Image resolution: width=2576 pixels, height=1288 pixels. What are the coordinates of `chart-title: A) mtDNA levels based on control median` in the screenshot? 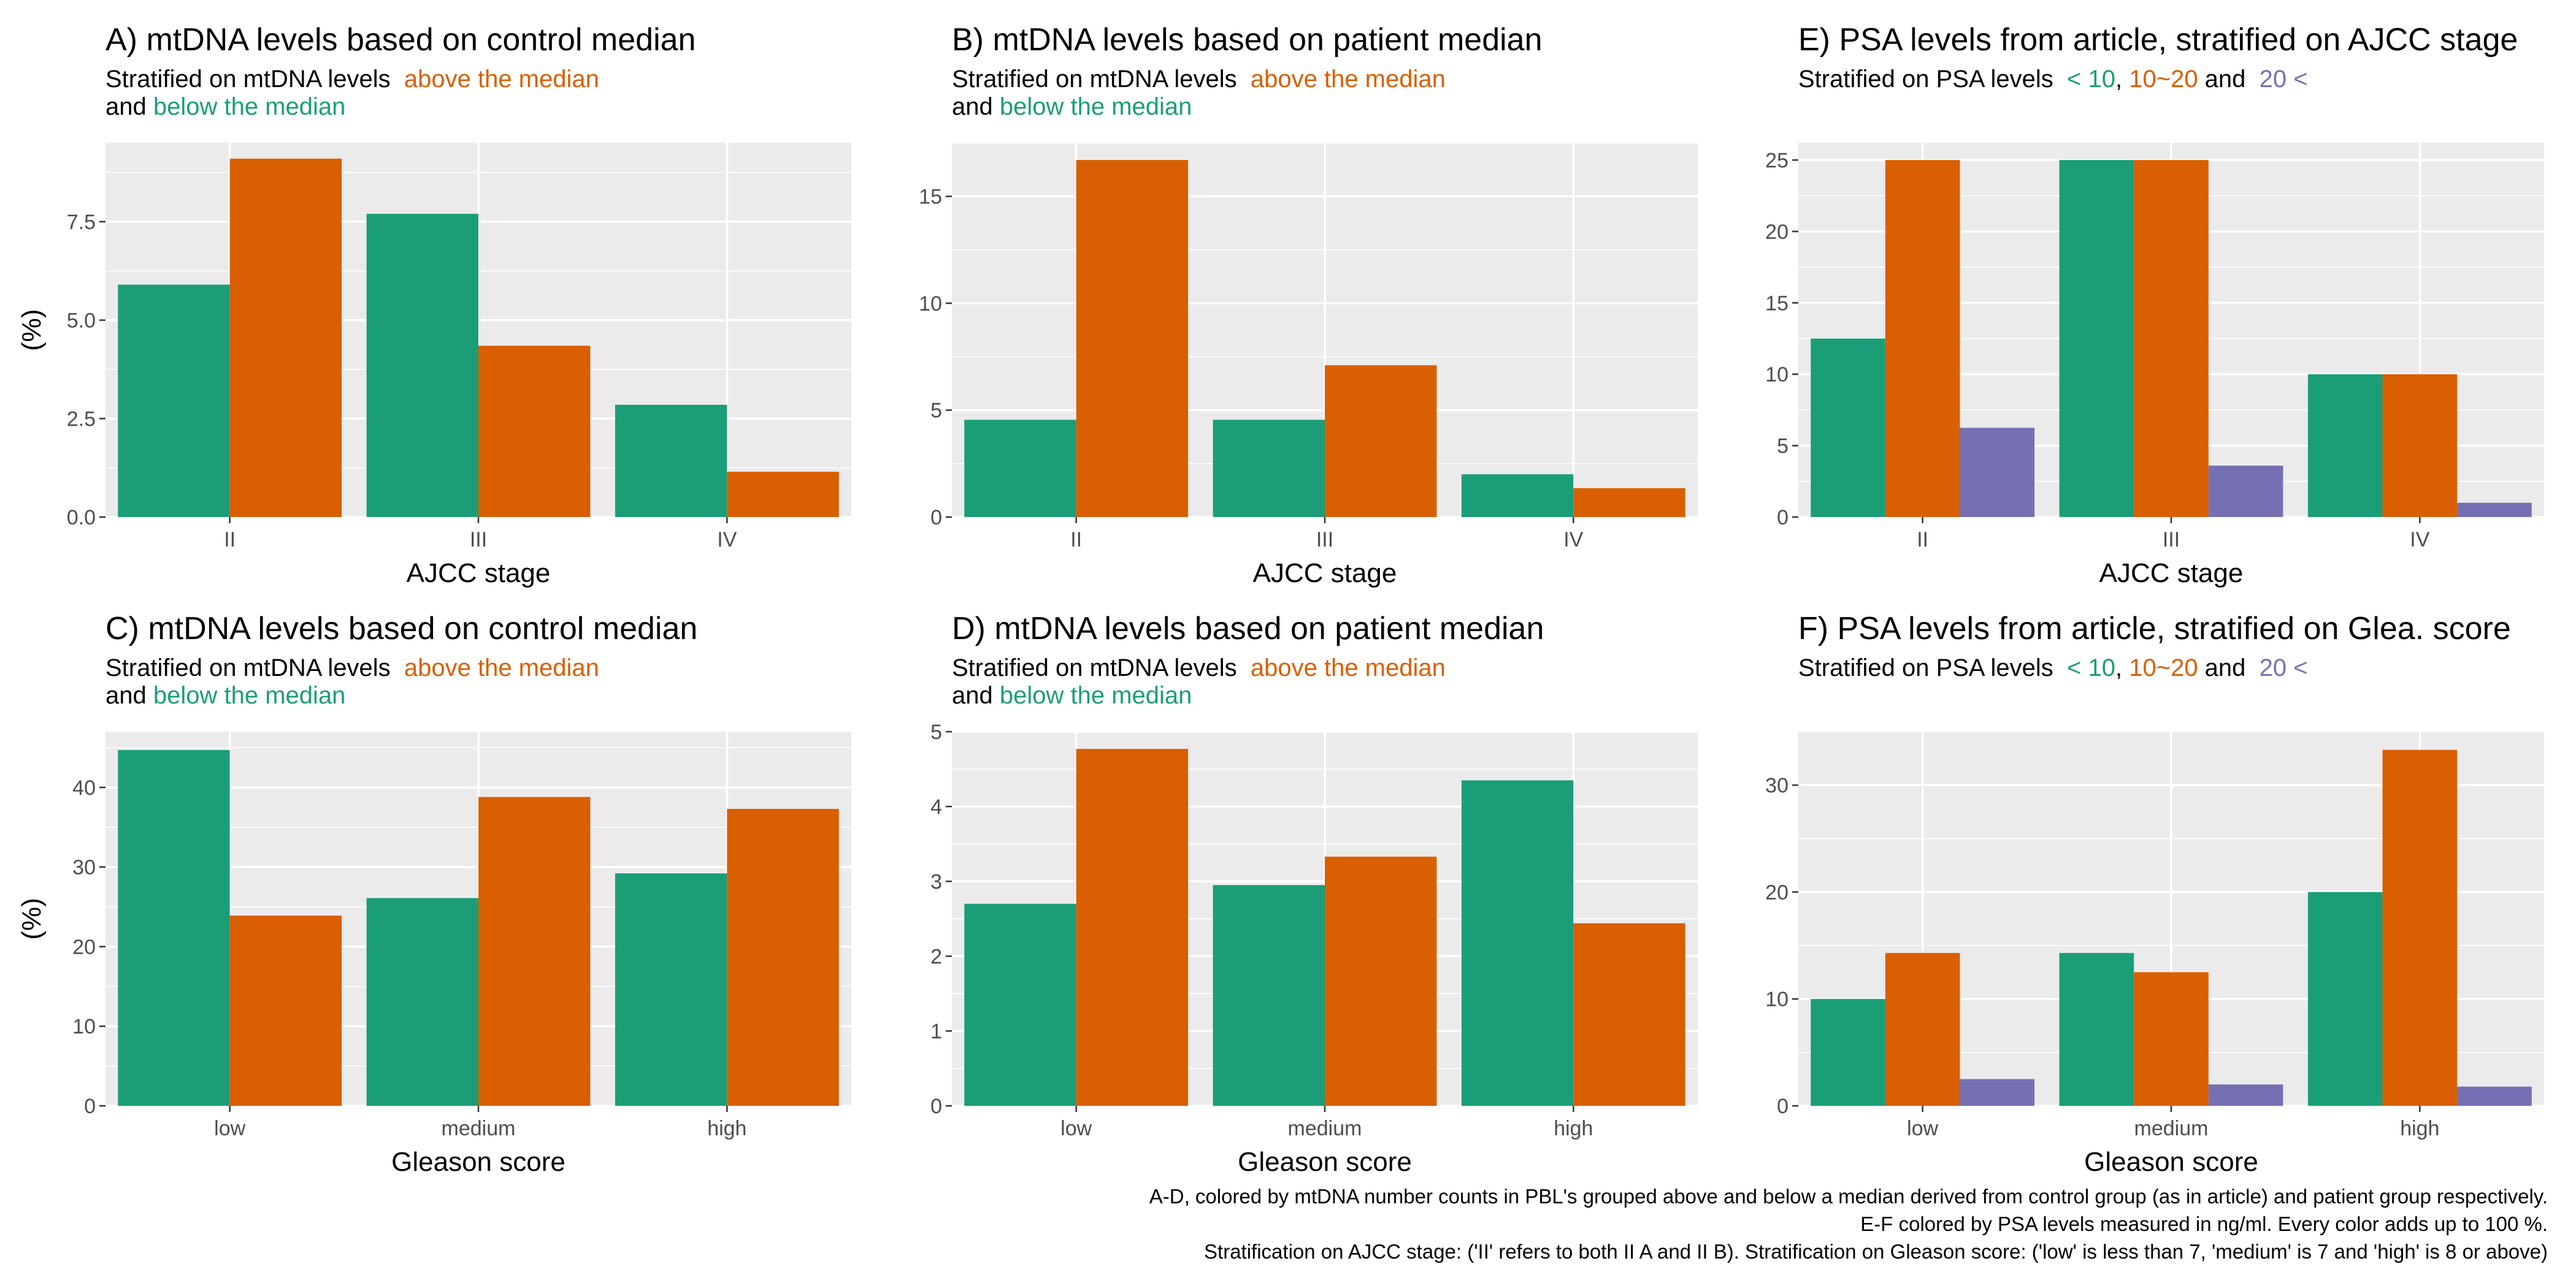 It's located at (400, 40).